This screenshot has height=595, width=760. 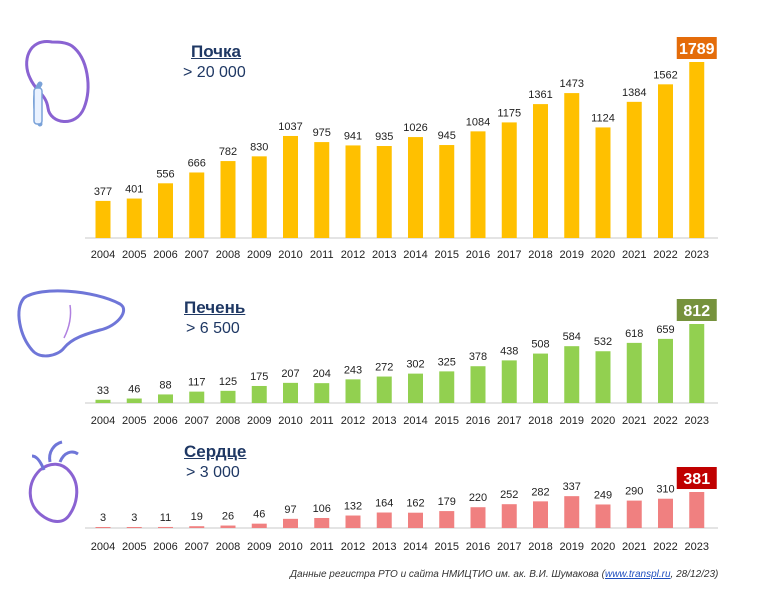 I want to click on heart-year-label: 2016, so click(x=478, y=547).